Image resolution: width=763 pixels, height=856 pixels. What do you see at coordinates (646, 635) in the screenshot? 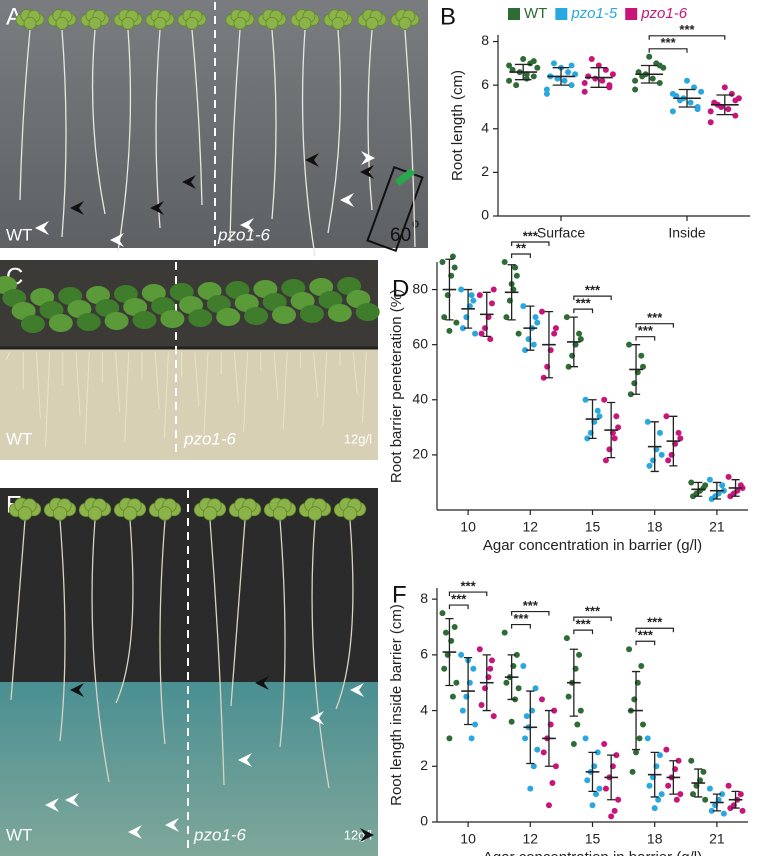
I see `significance-label: ***` at bounding box center [646, 635].